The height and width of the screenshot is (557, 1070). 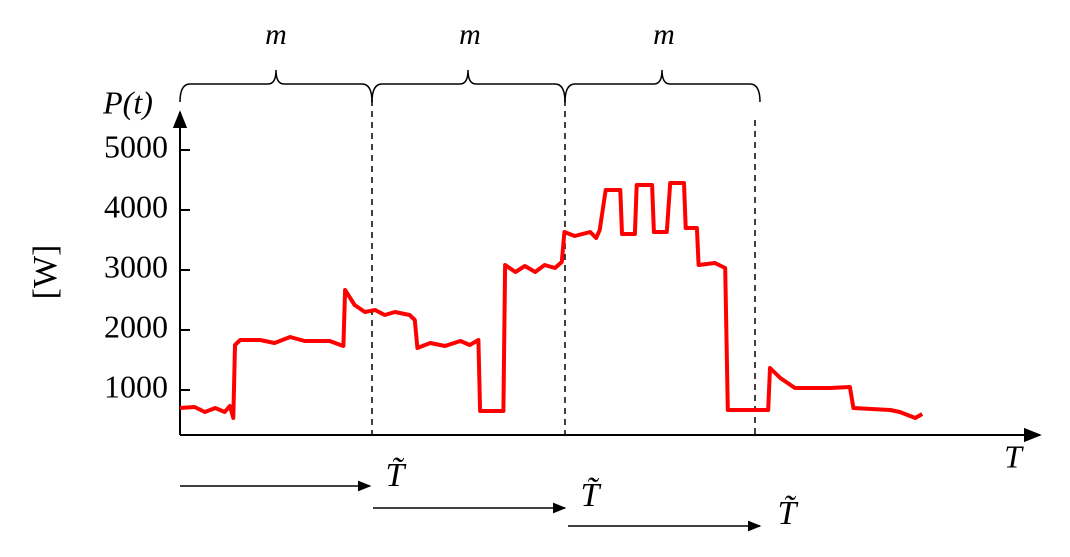 I want to click on shift-arrows, so click(x=471, y=506).